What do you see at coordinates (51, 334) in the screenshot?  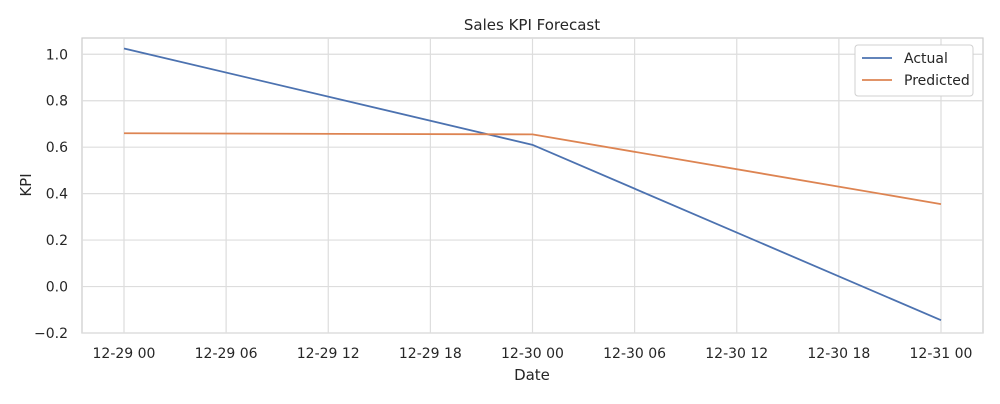 I see `y-tick-label: −0.2` at bounding box center [51, 334].